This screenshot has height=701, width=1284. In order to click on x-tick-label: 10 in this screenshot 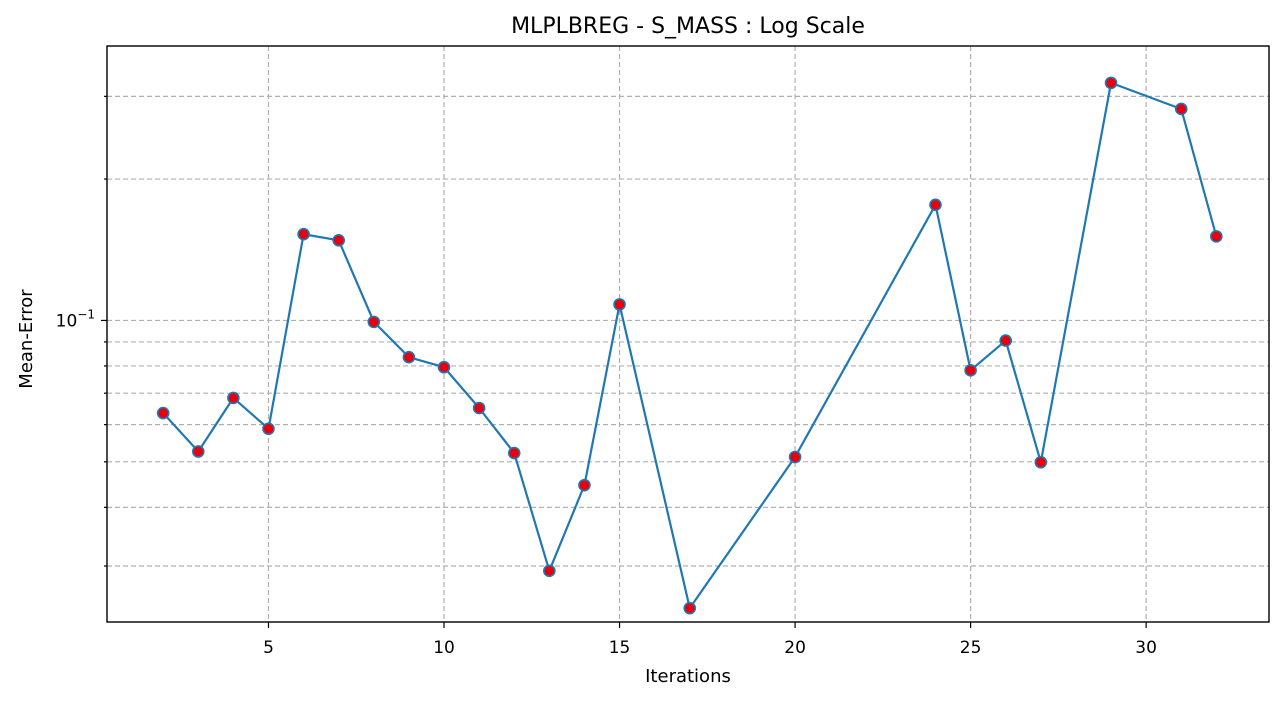, I will do `click(444, 648)`.